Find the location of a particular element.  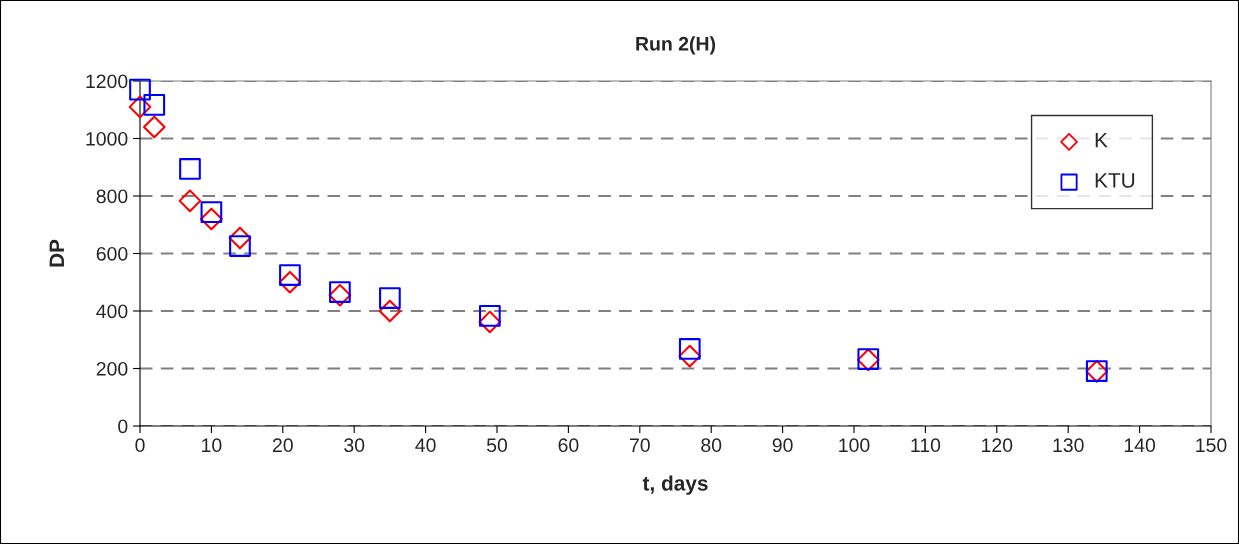

x-axis-title: t, days is located at coordinates (675, 485).